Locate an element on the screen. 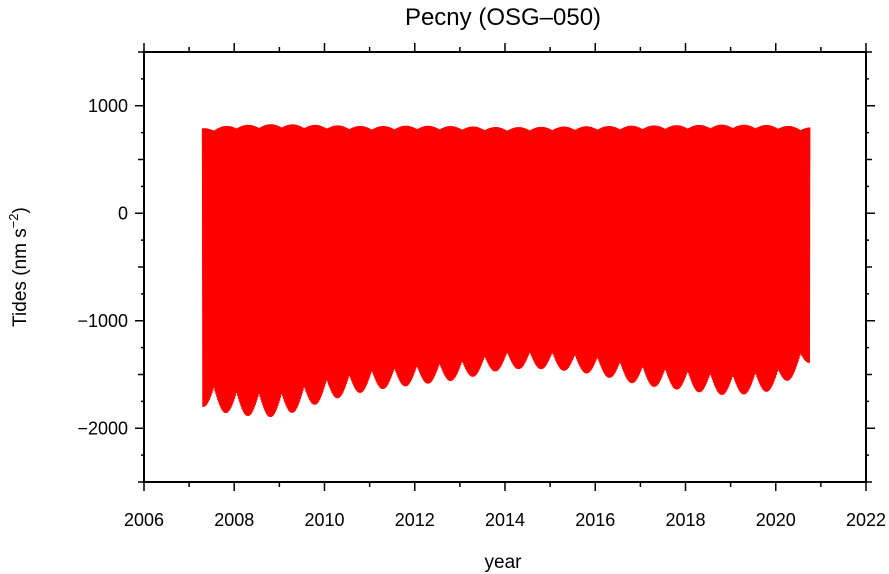 The image size is (889, 574). x-tick-label: 2014 is located at coordinates (505, 520).